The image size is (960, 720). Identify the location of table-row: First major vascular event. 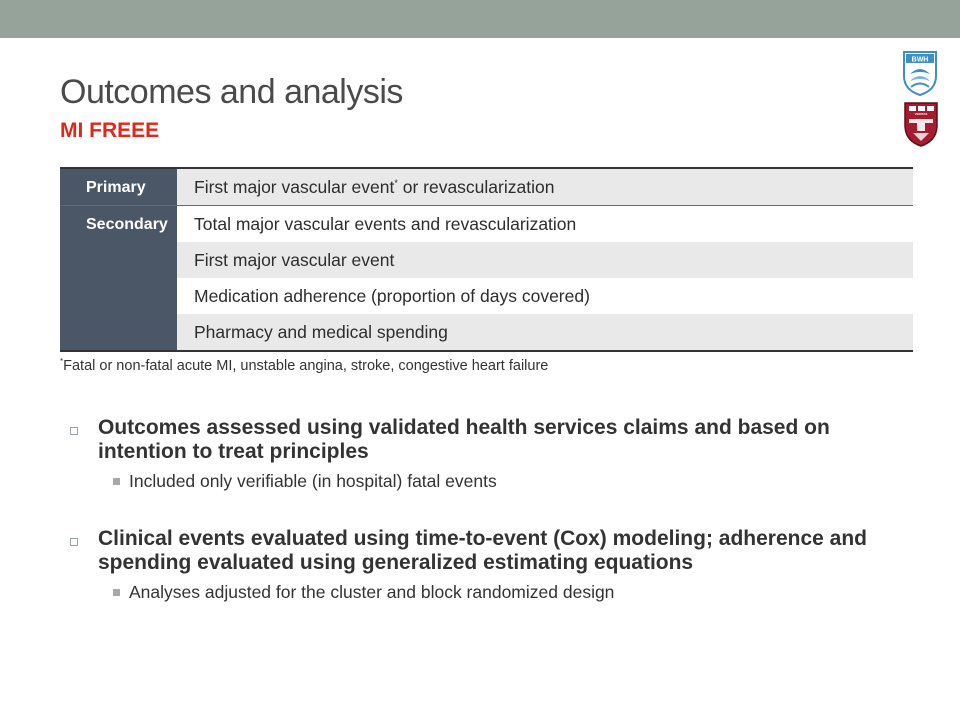
(486, 260).